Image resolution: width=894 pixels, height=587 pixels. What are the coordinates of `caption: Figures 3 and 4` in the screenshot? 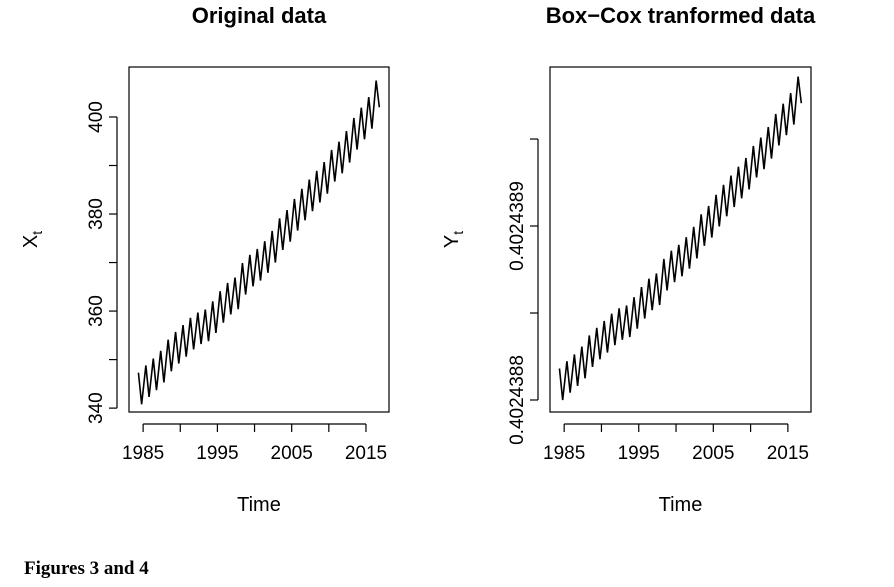 It's located at (86, 568).